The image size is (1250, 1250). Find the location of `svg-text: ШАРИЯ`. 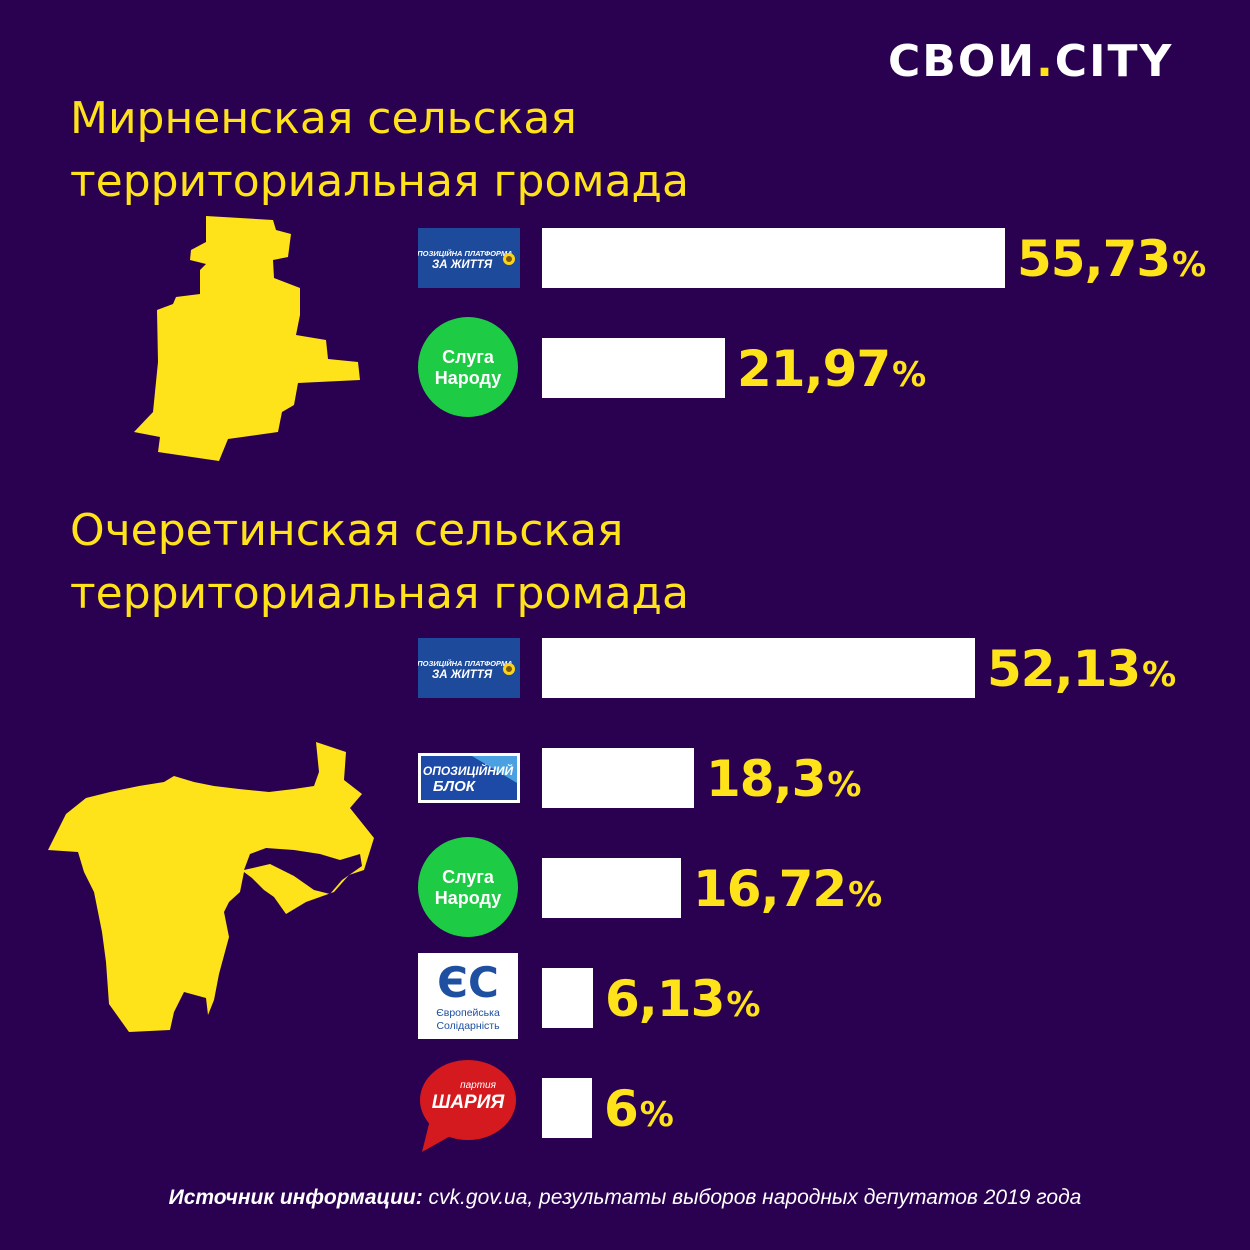

svg-text: ШАРИЯ is located at coordinates (469, 1102).